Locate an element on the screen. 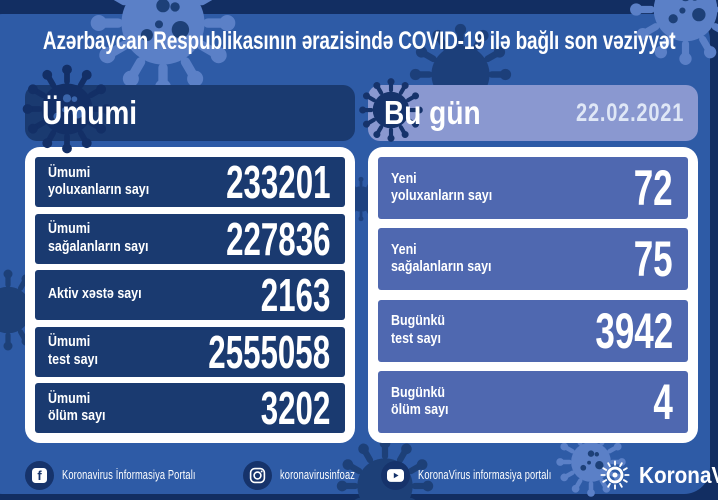  stat-value: 233201 is located at coordinates (277, 182).